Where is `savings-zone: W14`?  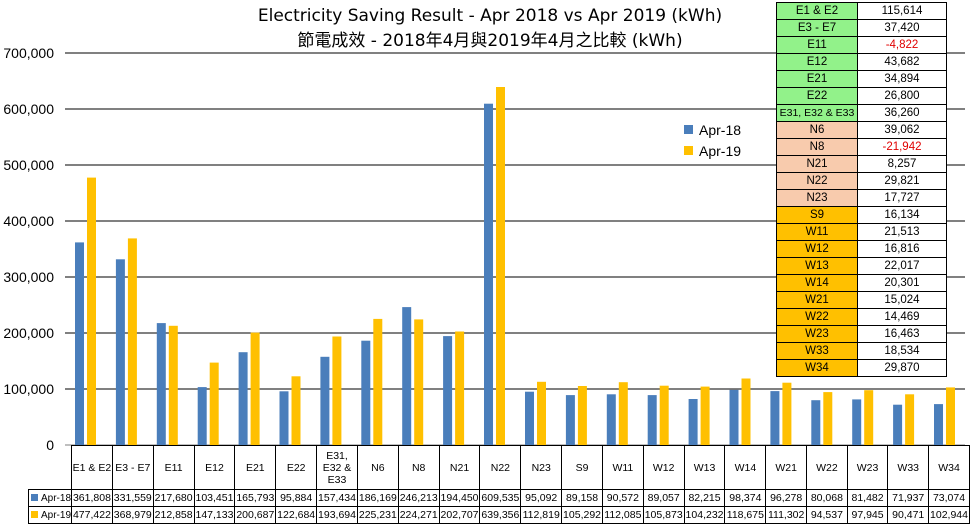 savings-zone: W14 is located at coordinates (817, 283).